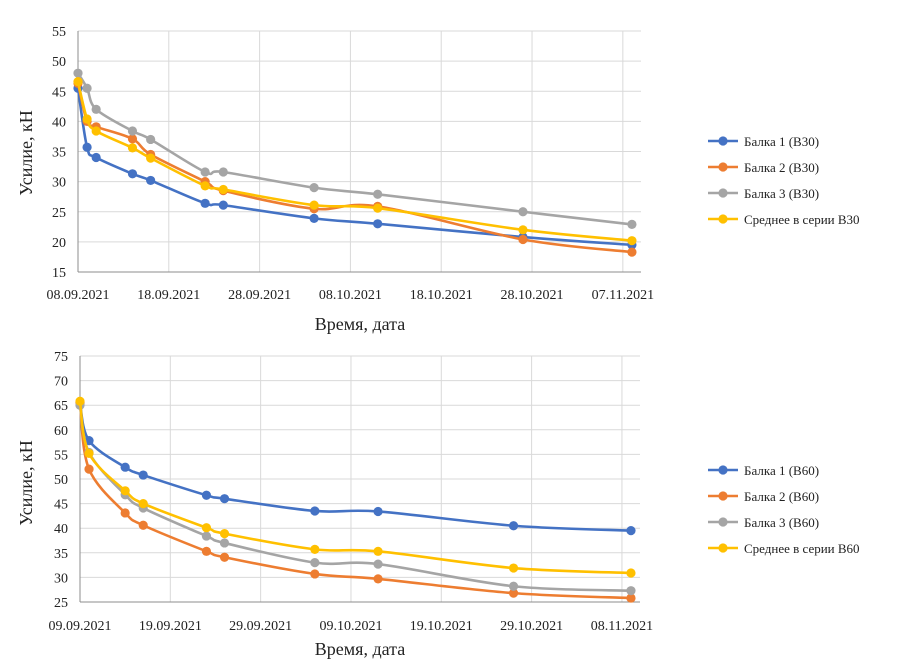 The height and width of the screenshot is (668, 900). What do you see at coordinates (61, 480) in the screenshot?
I see `chart-1-ytick-label: 50` at bounding box center [61, 480].